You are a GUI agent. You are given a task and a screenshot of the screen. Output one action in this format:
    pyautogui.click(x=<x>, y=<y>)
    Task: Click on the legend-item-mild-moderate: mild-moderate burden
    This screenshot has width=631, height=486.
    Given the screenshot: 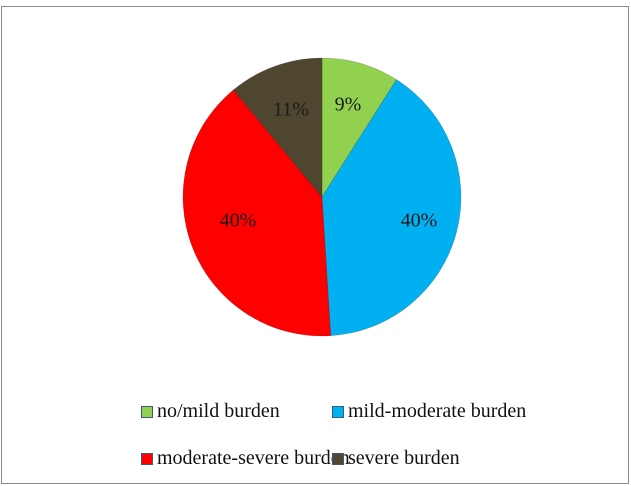 What is the action you would take?
    pyautogui.click(x=429, y=411)
    